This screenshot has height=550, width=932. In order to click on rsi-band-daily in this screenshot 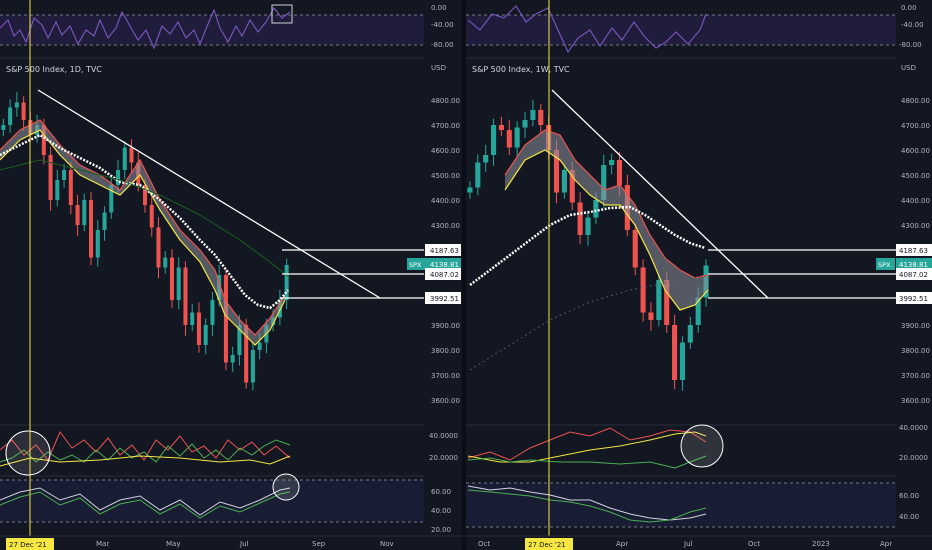, I will do `click(212, 30)`.